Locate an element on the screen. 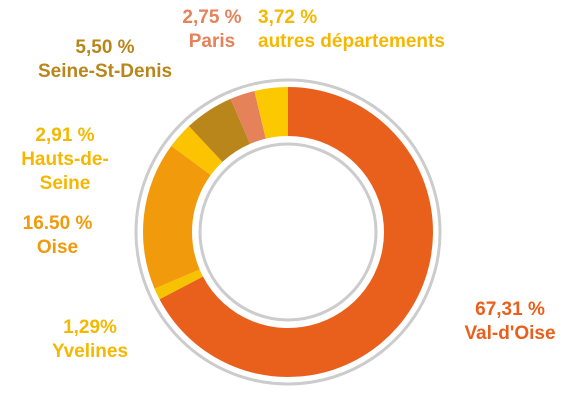 Image resolution: width=569 pixels, height=417 pixels. category-label: Seine-St-Denis is located at coordinates (105, 71).